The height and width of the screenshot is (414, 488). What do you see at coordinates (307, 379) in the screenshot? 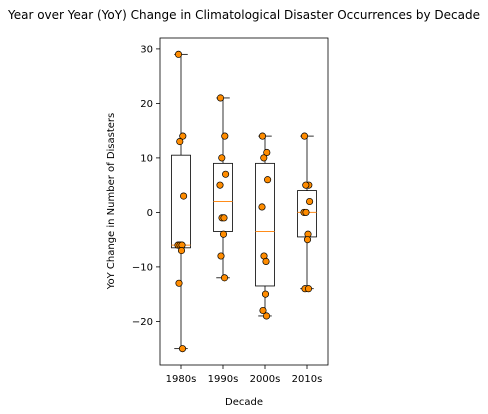
I see `x-tick-label: 2010s` at bounding box center [307, 379].